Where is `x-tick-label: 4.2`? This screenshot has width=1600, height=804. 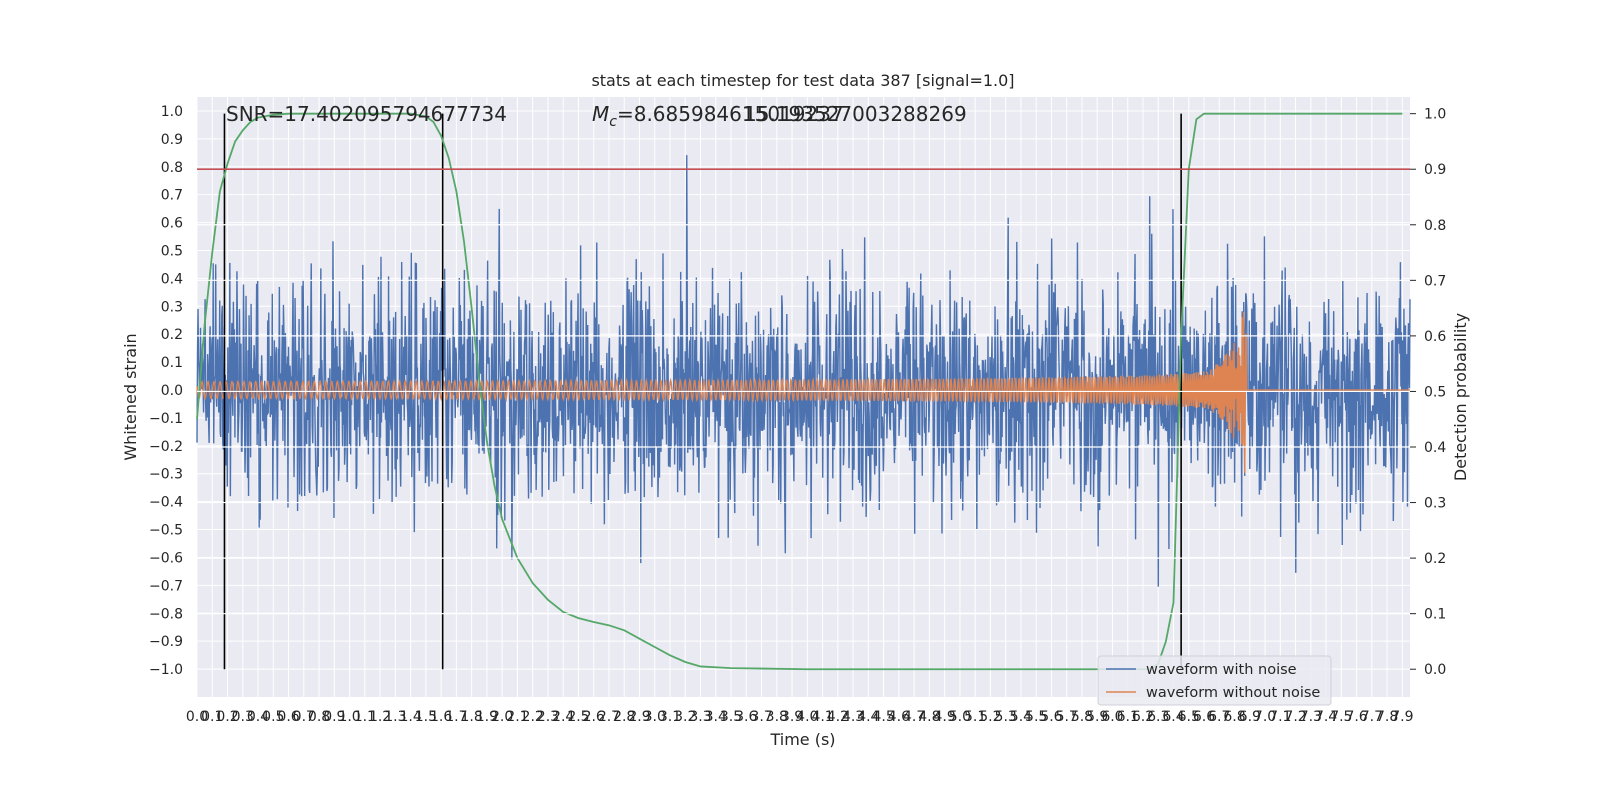 x-tick-label: 4.2 is located at coordinates (838, 717).